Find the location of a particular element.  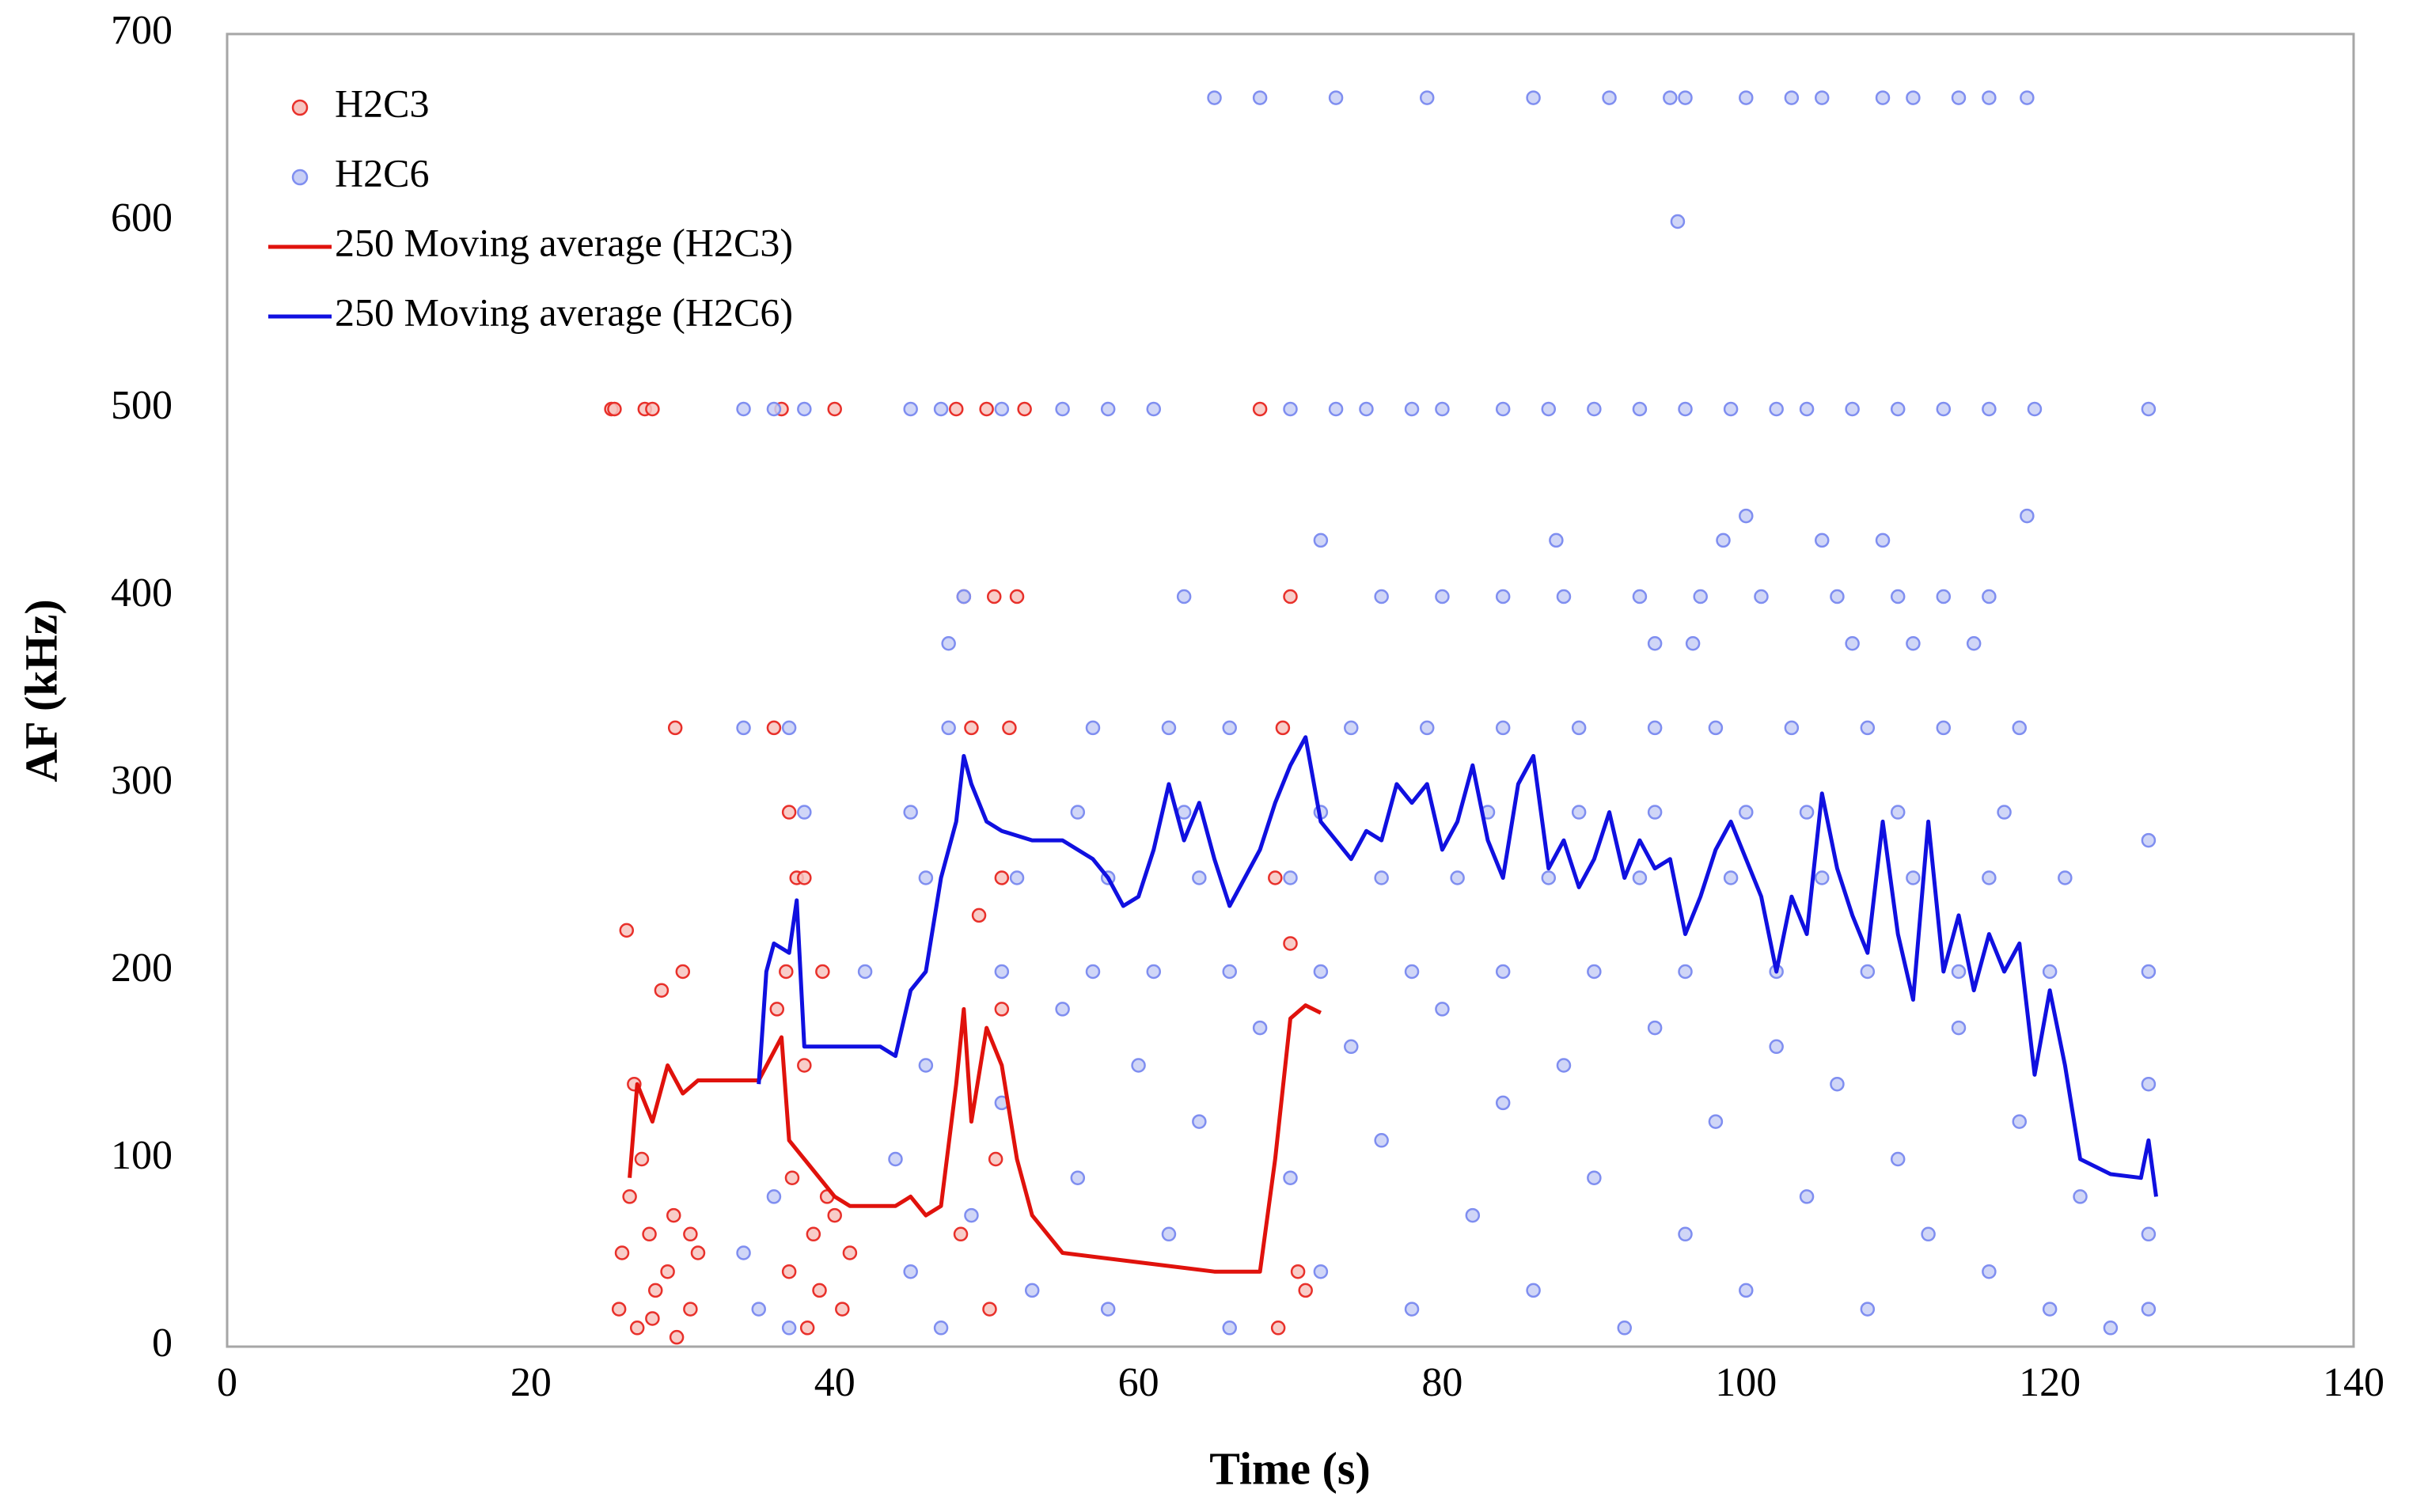

y-axis-title: AF (kHz) is located at coordinates (41, 690).